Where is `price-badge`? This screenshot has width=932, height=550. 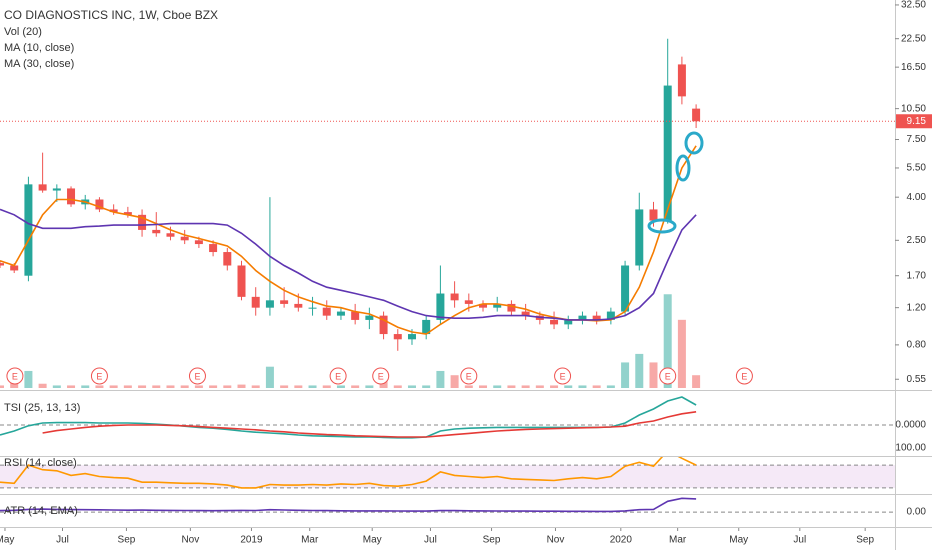 price-badge is located at coordinates (914, 121).